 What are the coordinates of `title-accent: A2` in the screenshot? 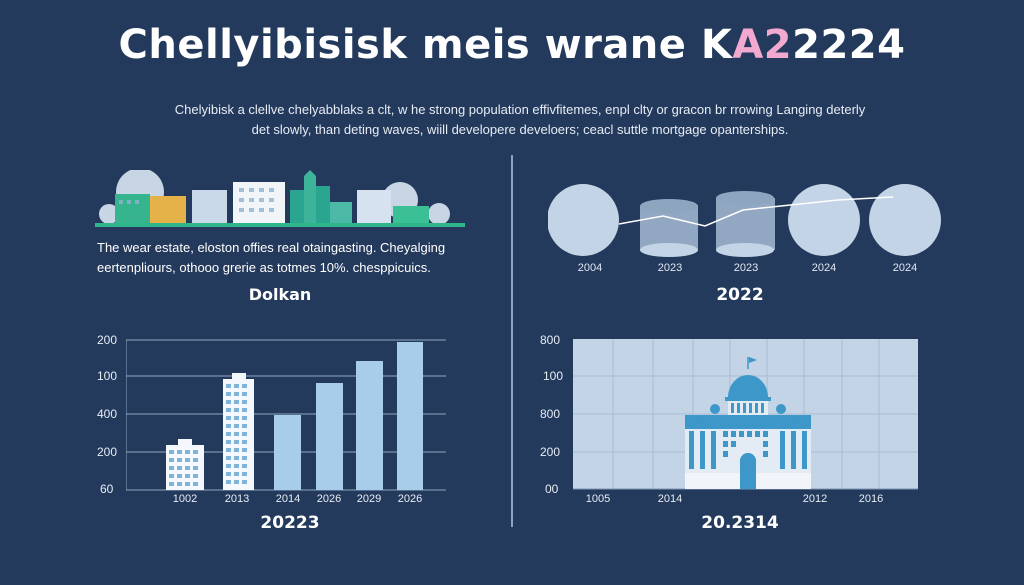 It's located at (762, 45).